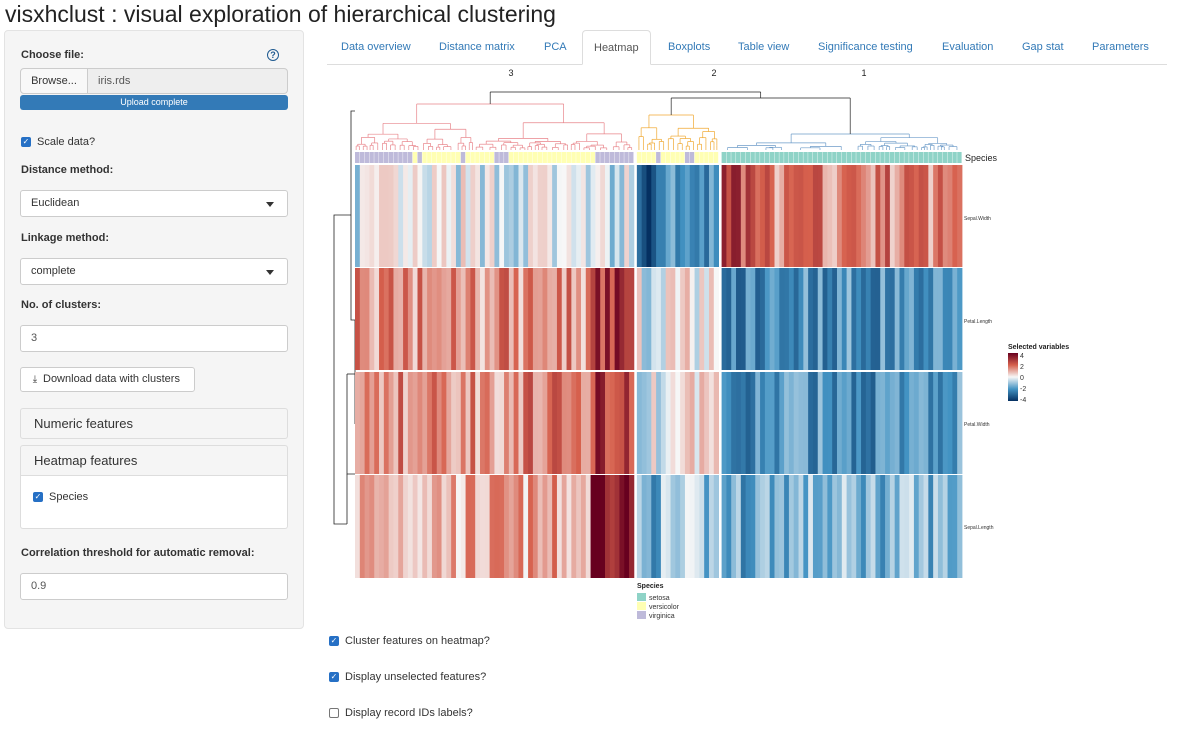  I want to click on cluster-features-checkbox-row: ✓ Cluster features on heatmap?, so click(409, 641).